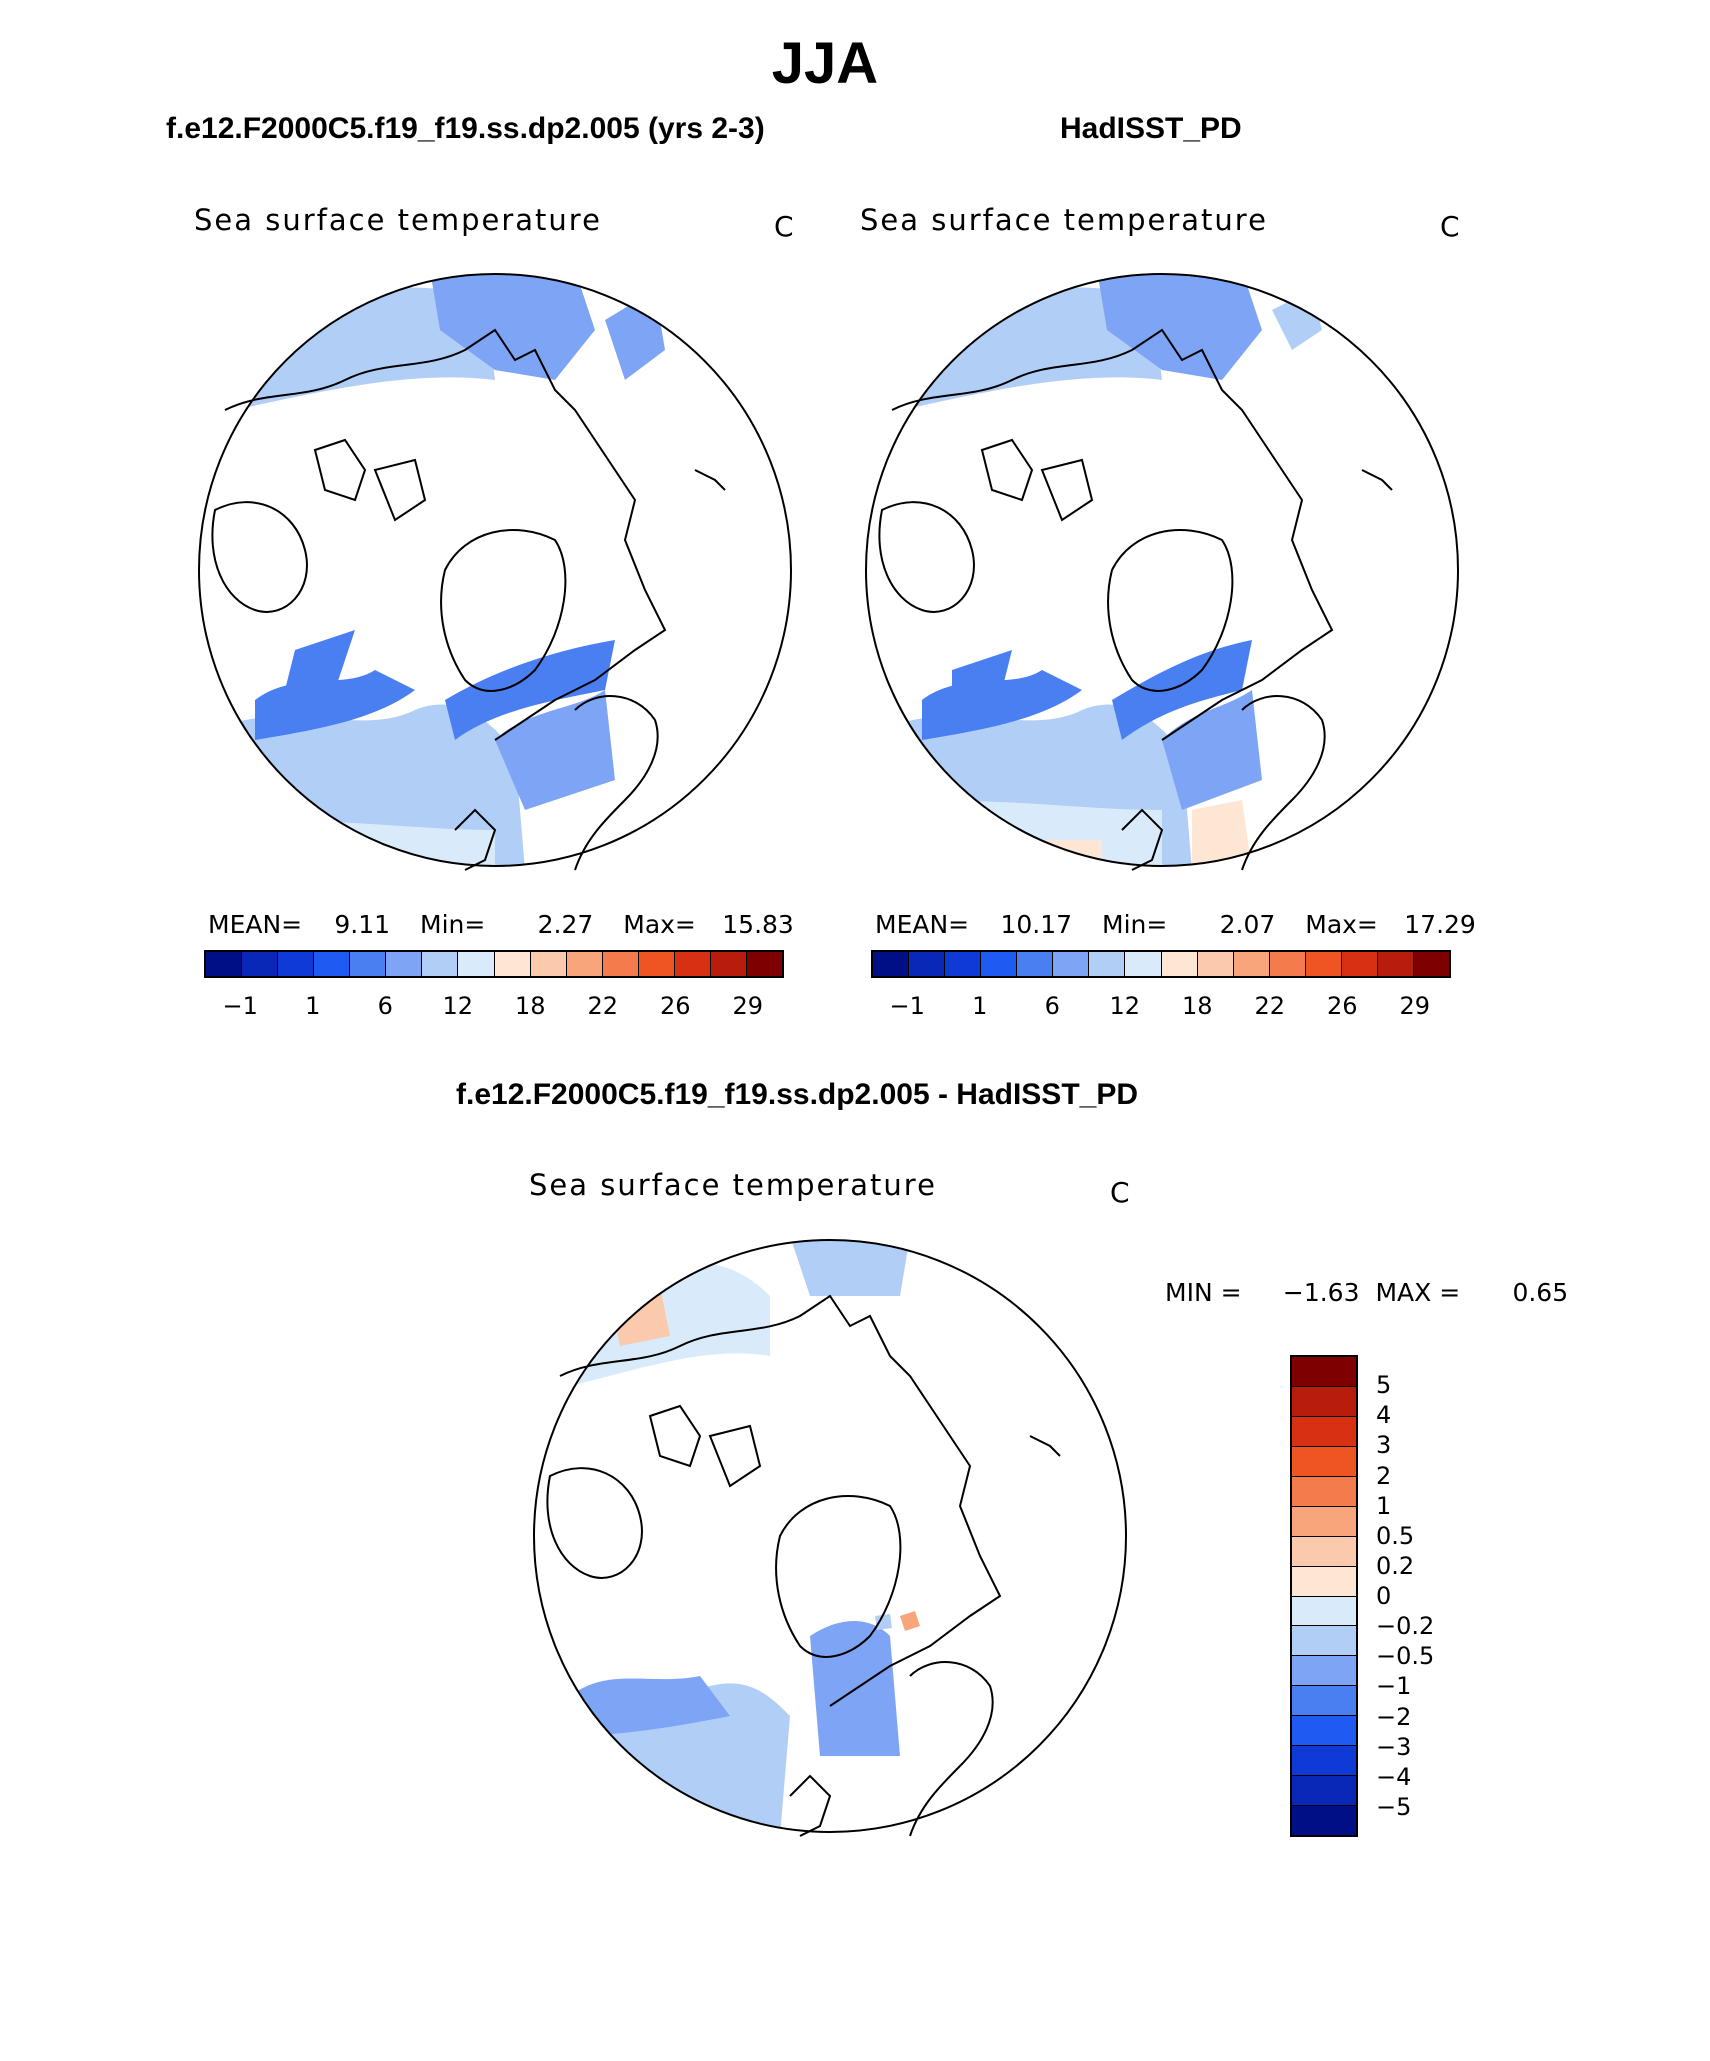 Image resolution: width=1710 pixels, height=2061 pixels. I want to click on colorbar-tick-label: −3, so click(1394, 1746).